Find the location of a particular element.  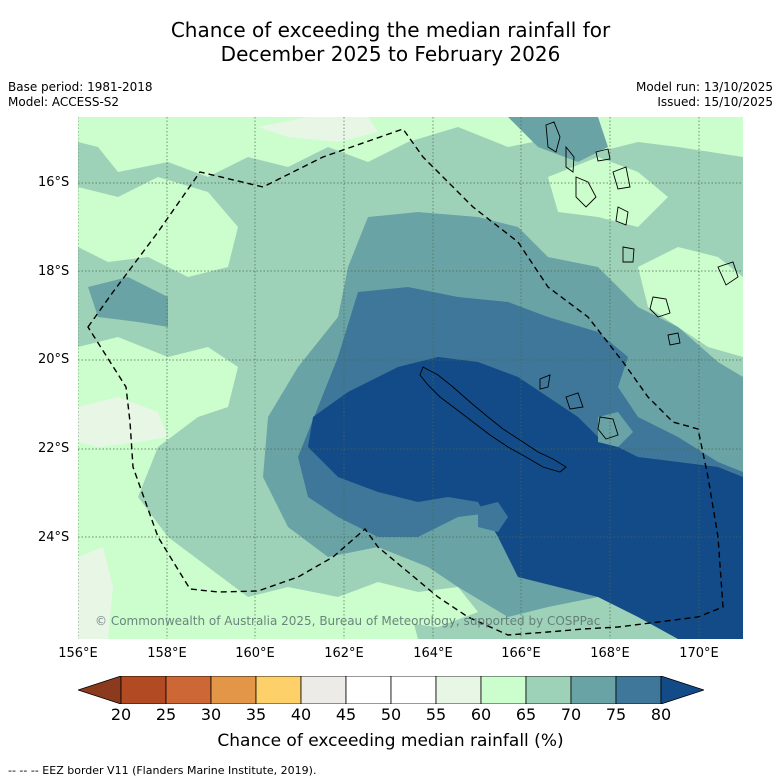

lat-label-18s: 18°S is located at coordinates (54, 271).